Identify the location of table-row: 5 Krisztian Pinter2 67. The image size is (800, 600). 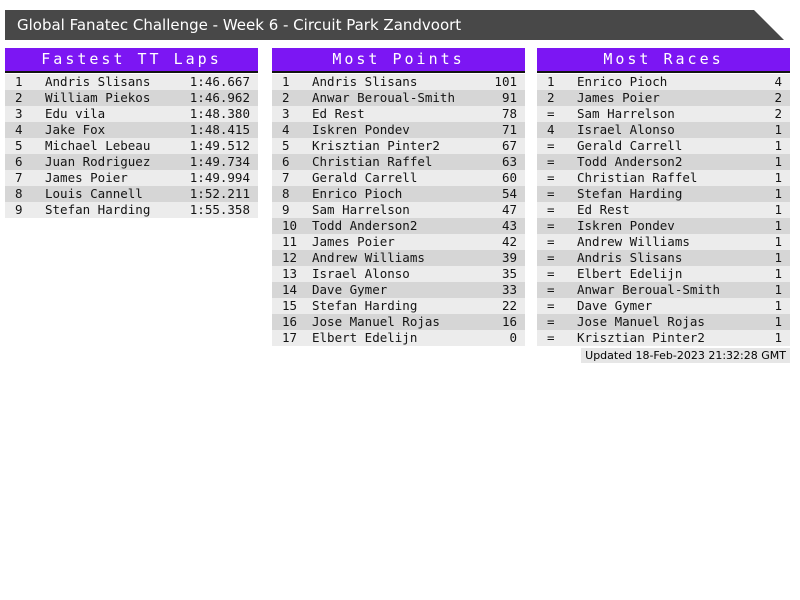
(398, 146).